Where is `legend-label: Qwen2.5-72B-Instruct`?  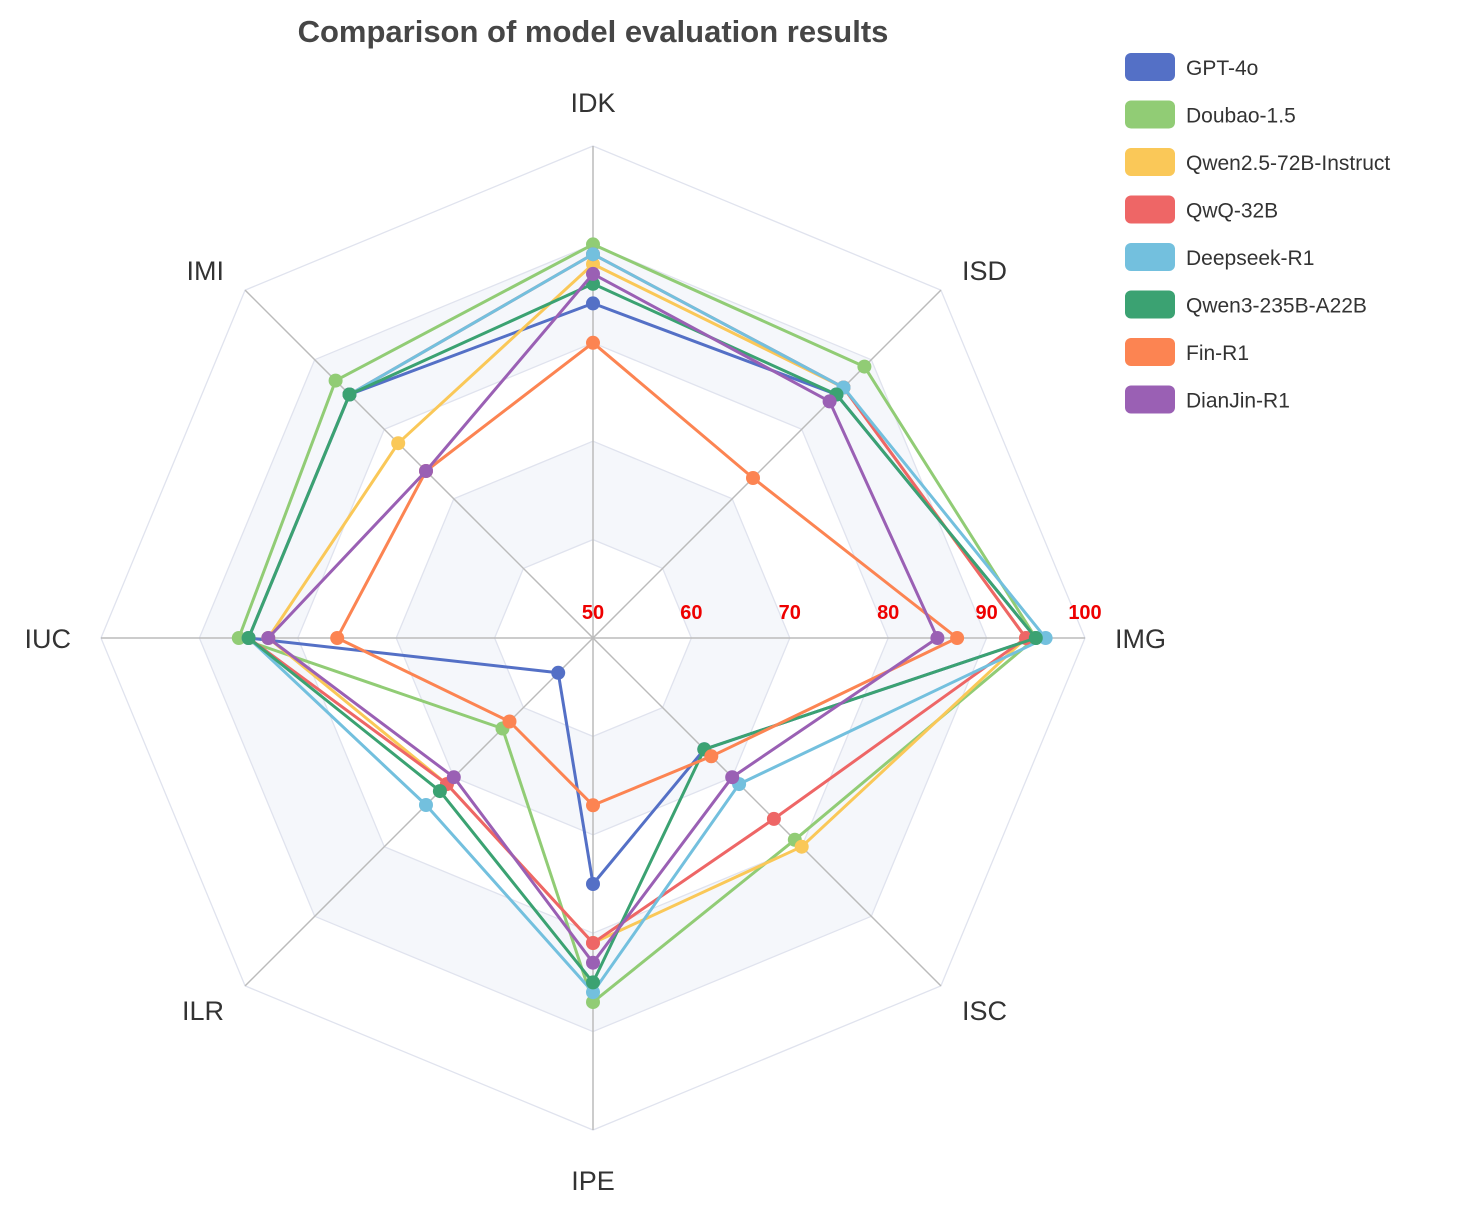
legend-label: Qwen2.5-72B-Instruct is located at coordinates (1288, 163).